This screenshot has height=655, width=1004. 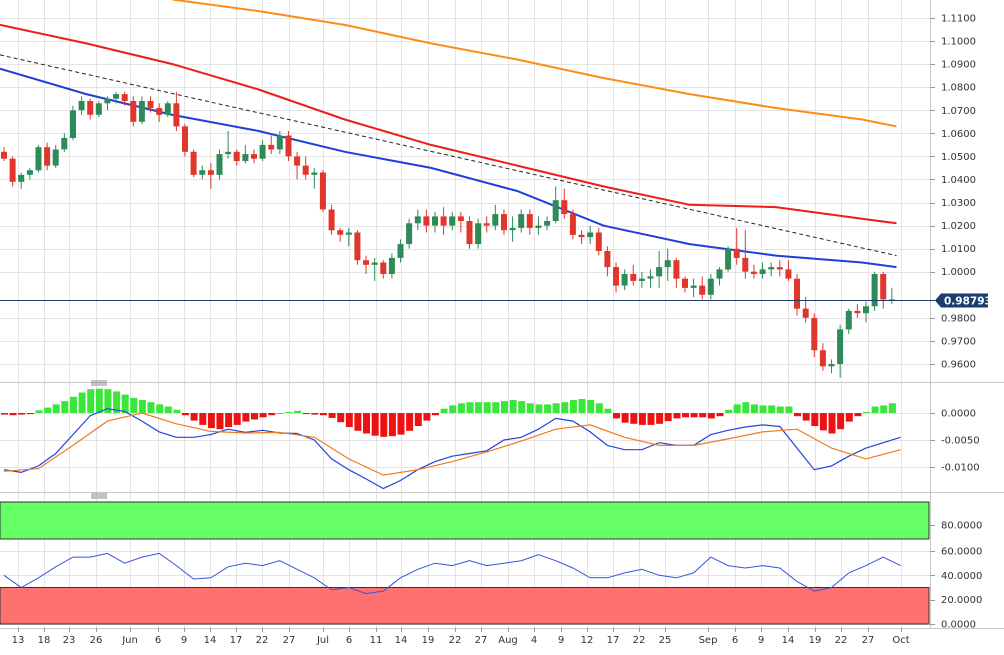 What do you see at coordinates (587, 640) in the screenshot?
I see `x-tick-label: 12` at bounding box center [587, 640].